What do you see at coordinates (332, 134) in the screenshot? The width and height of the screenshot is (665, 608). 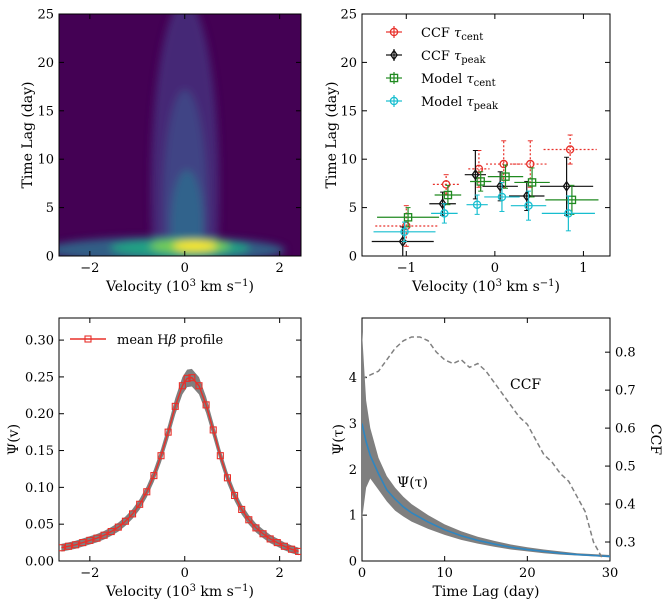 I see `y-axis-label-b: Time Lag (day)` at bounding box center [332, 134].